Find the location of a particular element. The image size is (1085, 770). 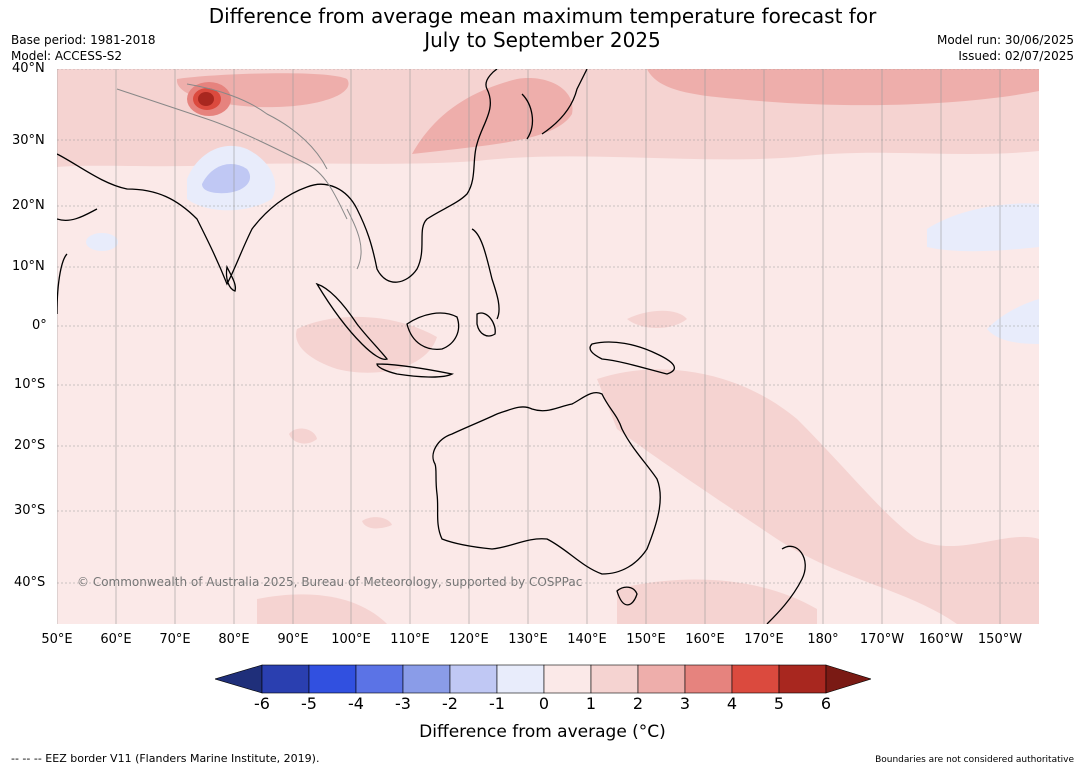

japan-coastline is located at coordinates (564, 102).